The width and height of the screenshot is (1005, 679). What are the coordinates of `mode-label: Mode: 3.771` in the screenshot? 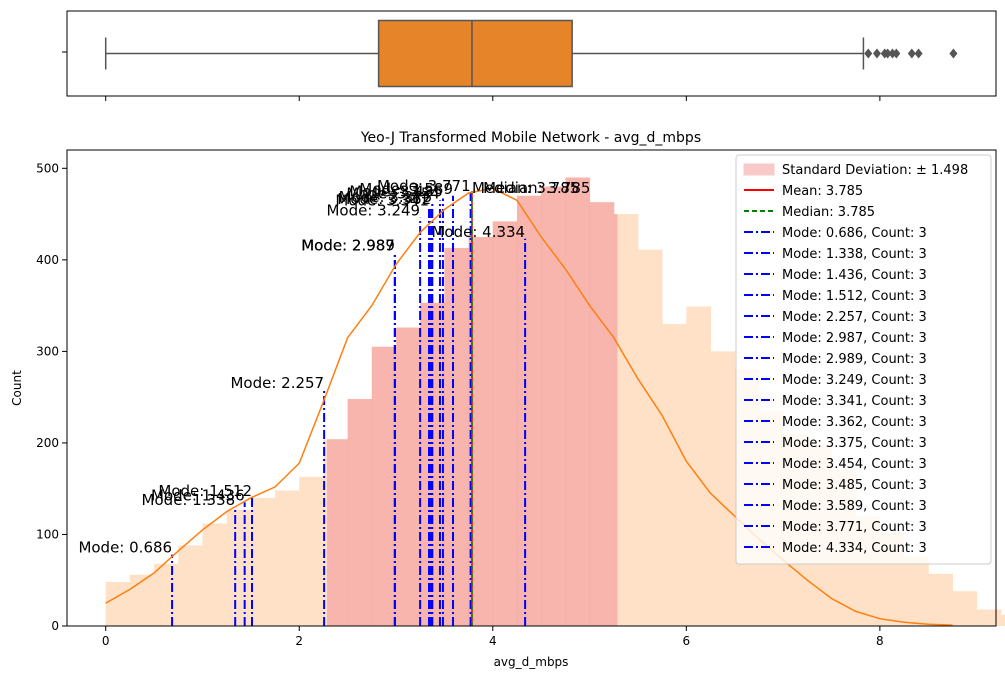 It's located at (424, 186).